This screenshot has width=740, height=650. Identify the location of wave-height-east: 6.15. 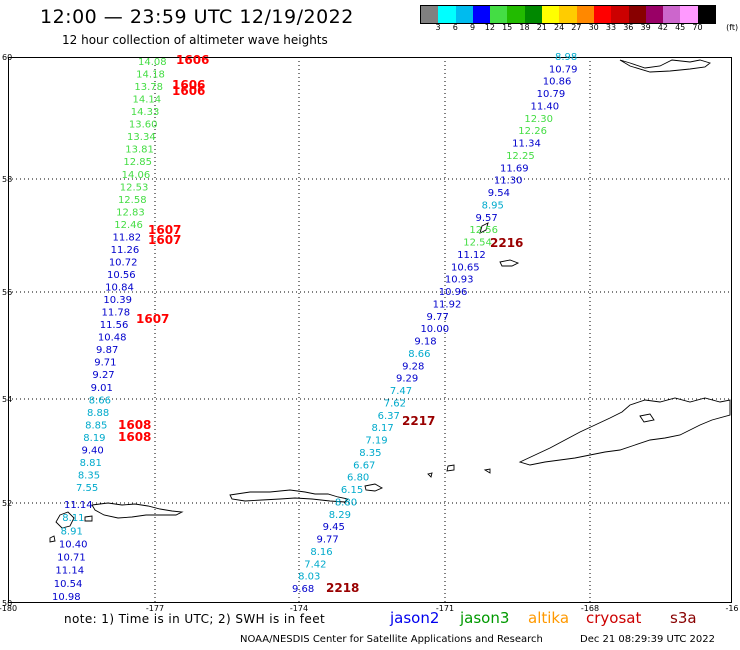
(352, 490).